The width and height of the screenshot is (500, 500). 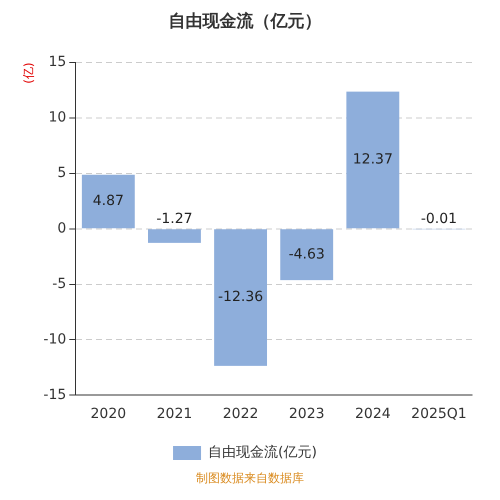 What do you see at coordinates (174, 218) in the screenshot?
I see `data-label: -1.27` at bounding box center [174, 218].